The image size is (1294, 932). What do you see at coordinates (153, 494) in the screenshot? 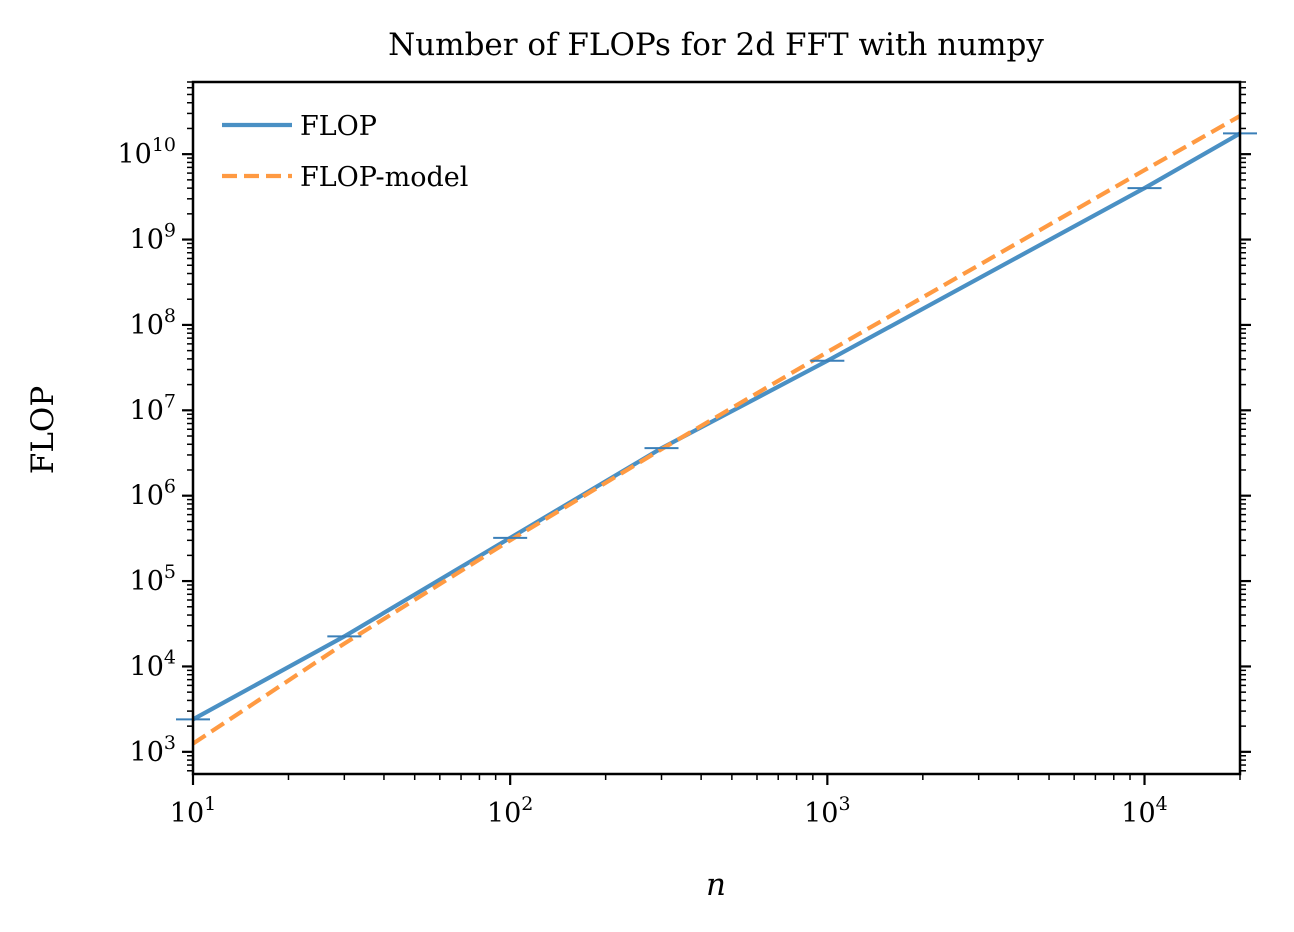
I see `y-tick-label: 10⁶` at bounding box center [153, 494].